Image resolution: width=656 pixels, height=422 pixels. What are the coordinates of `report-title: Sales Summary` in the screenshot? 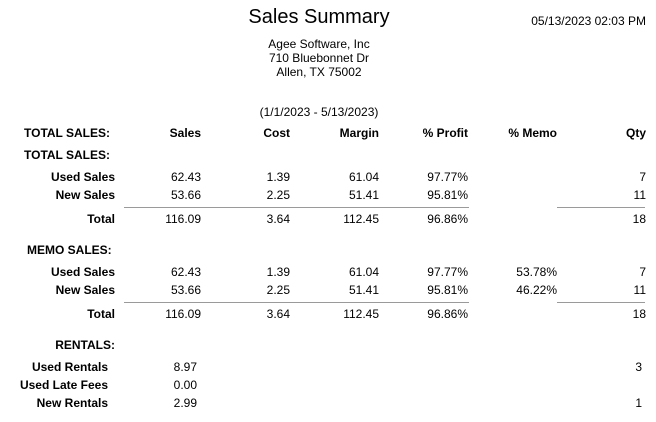 It's located at (319, 17).